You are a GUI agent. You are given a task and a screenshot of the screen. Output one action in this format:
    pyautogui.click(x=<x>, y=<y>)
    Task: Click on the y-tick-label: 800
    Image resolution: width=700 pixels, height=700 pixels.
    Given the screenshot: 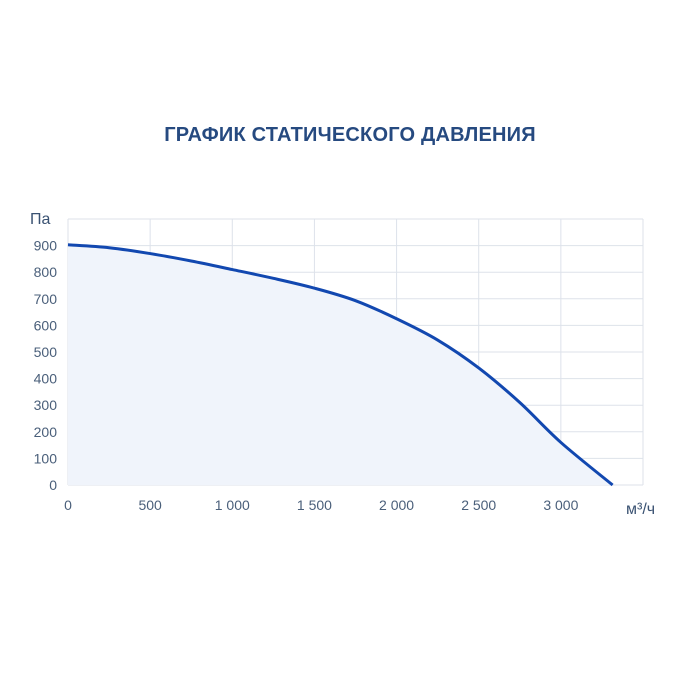 What is the action you would take?
    pyautogui.click(x=46, y=272)
    